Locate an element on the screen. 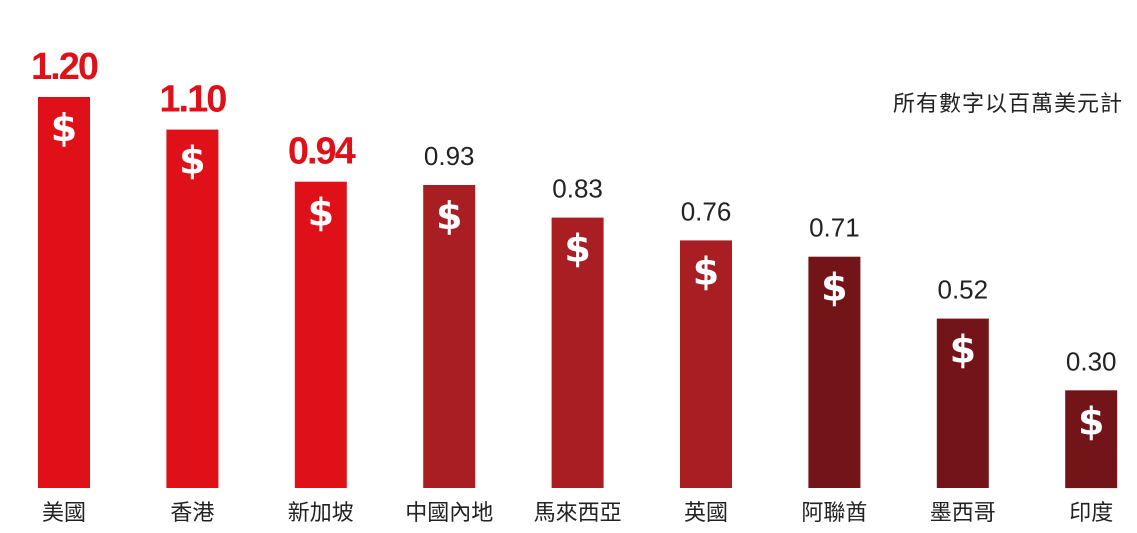 This screenshot has height=533, width=1137. category-label-0: 美國 is located at coordinates (64, 513).